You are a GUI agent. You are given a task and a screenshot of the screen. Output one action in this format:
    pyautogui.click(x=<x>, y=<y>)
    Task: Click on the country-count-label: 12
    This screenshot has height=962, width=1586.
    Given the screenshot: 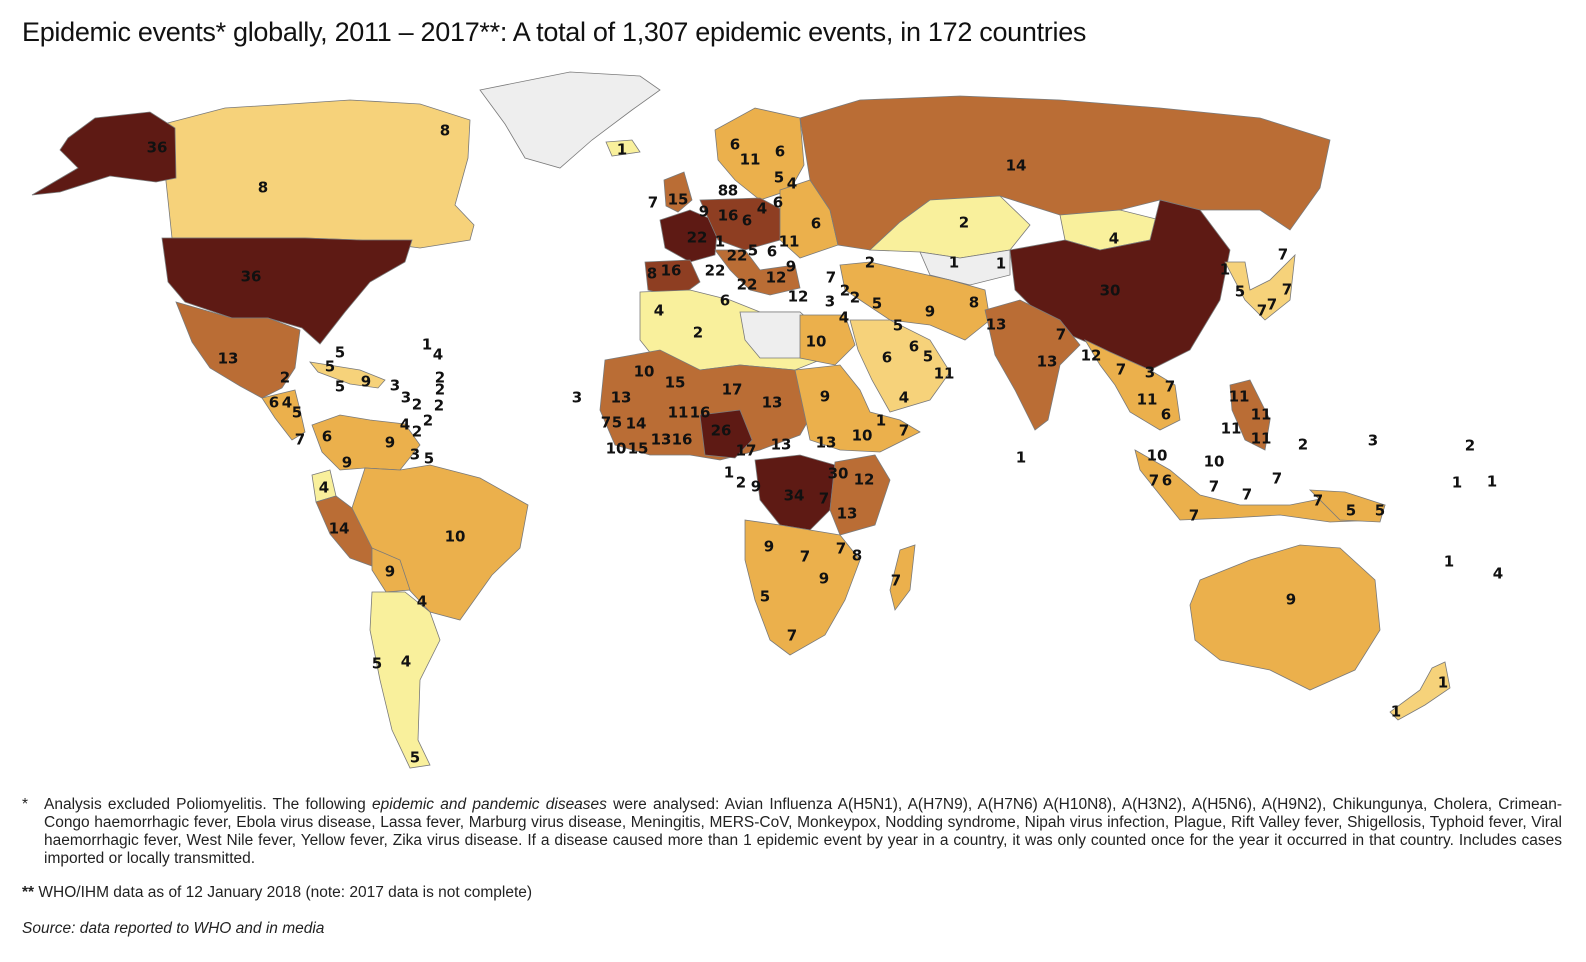 What is the action you would take?
    pyautogui.click(x=1091, y=356)
    